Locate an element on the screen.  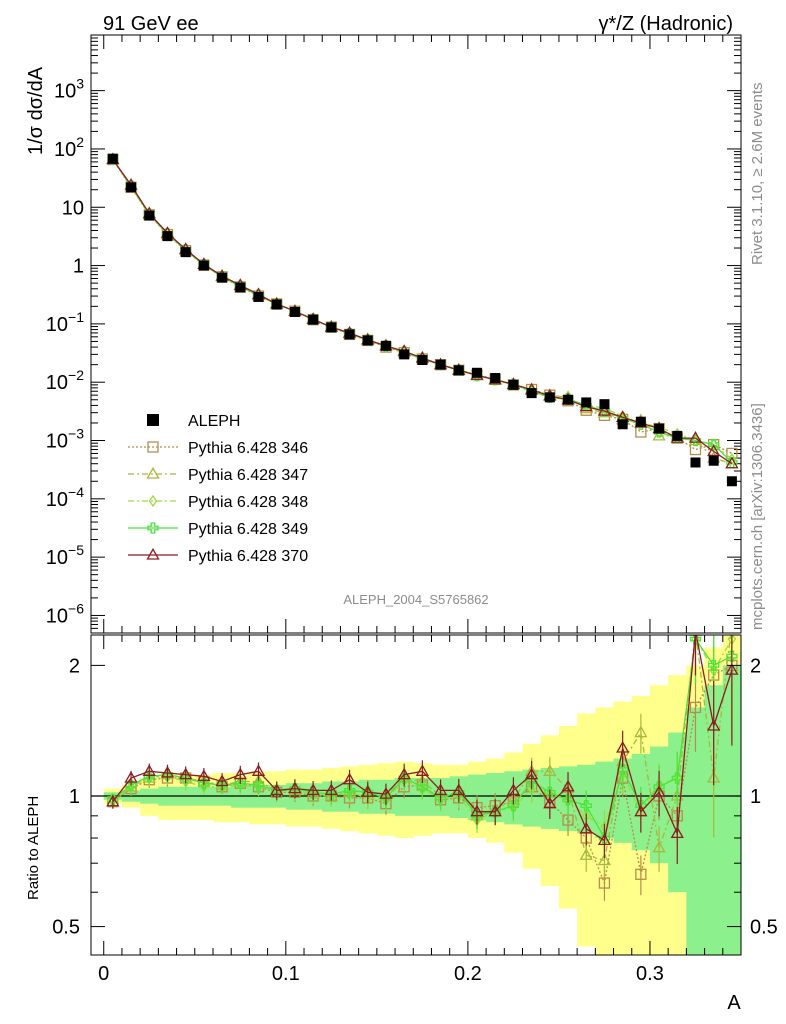
x-tick-label: 0 is located at coordinates (103, 974).